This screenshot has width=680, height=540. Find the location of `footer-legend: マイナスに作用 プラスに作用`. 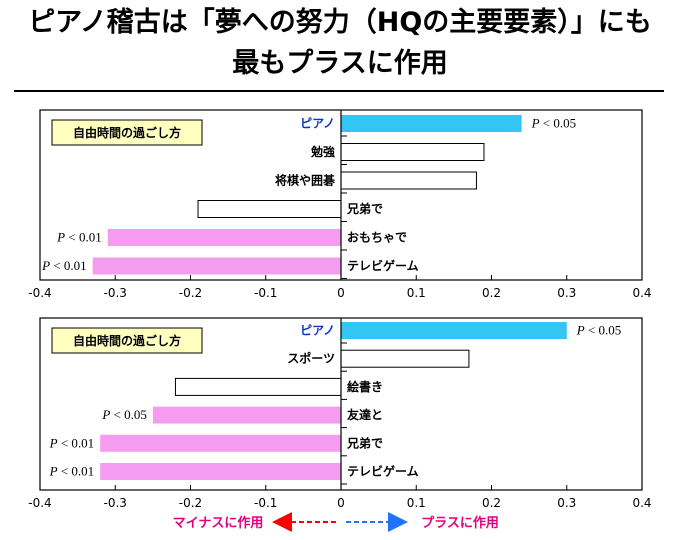

footer-legend: マイナスに作用 プラスに作用 is located at coordinates (336, 522).